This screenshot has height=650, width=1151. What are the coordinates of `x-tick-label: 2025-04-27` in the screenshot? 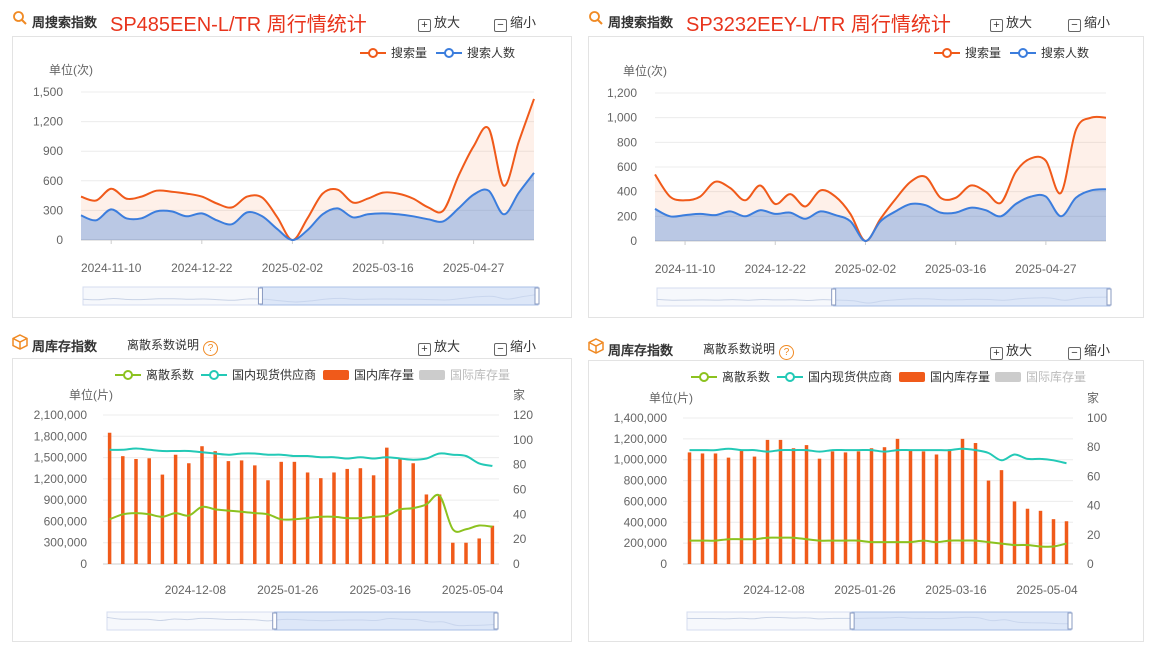 It's located at (474, 268).